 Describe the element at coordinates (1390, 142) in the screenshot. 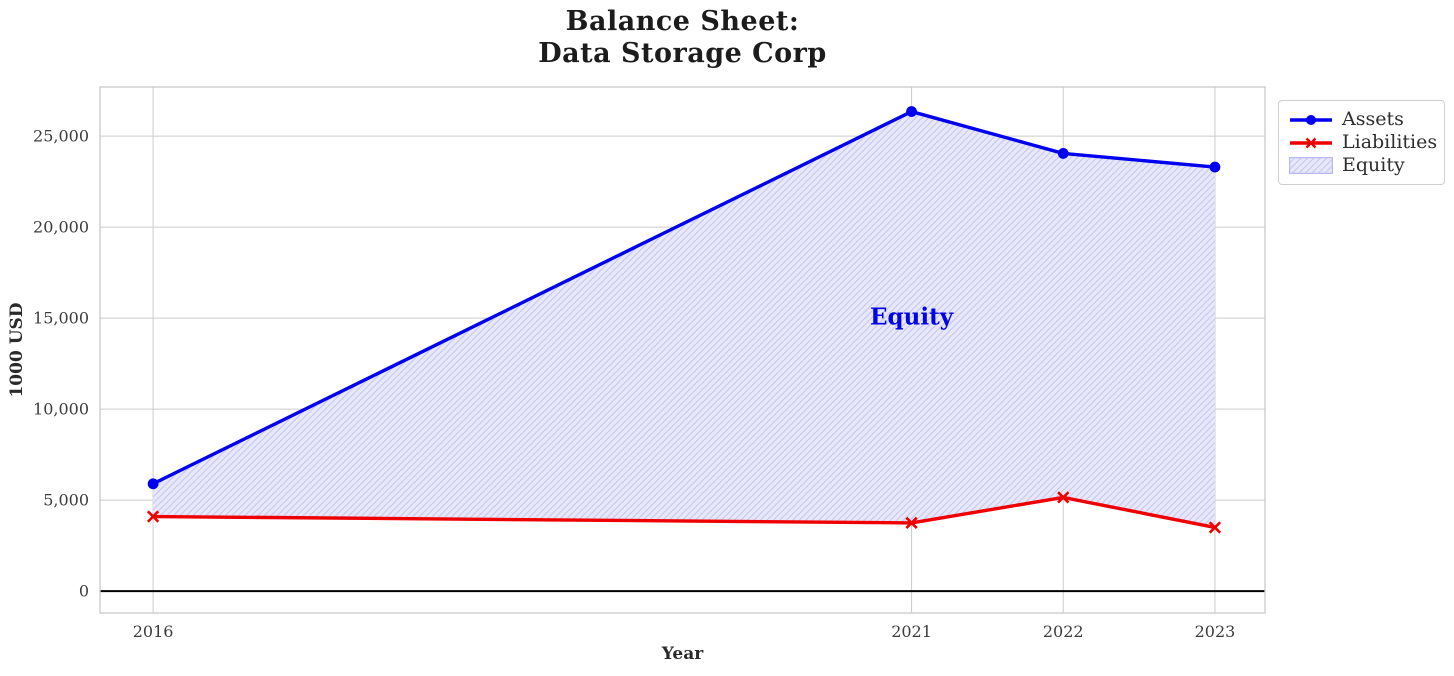

I see `legend-label-liabilities: Liabilities` at that location.